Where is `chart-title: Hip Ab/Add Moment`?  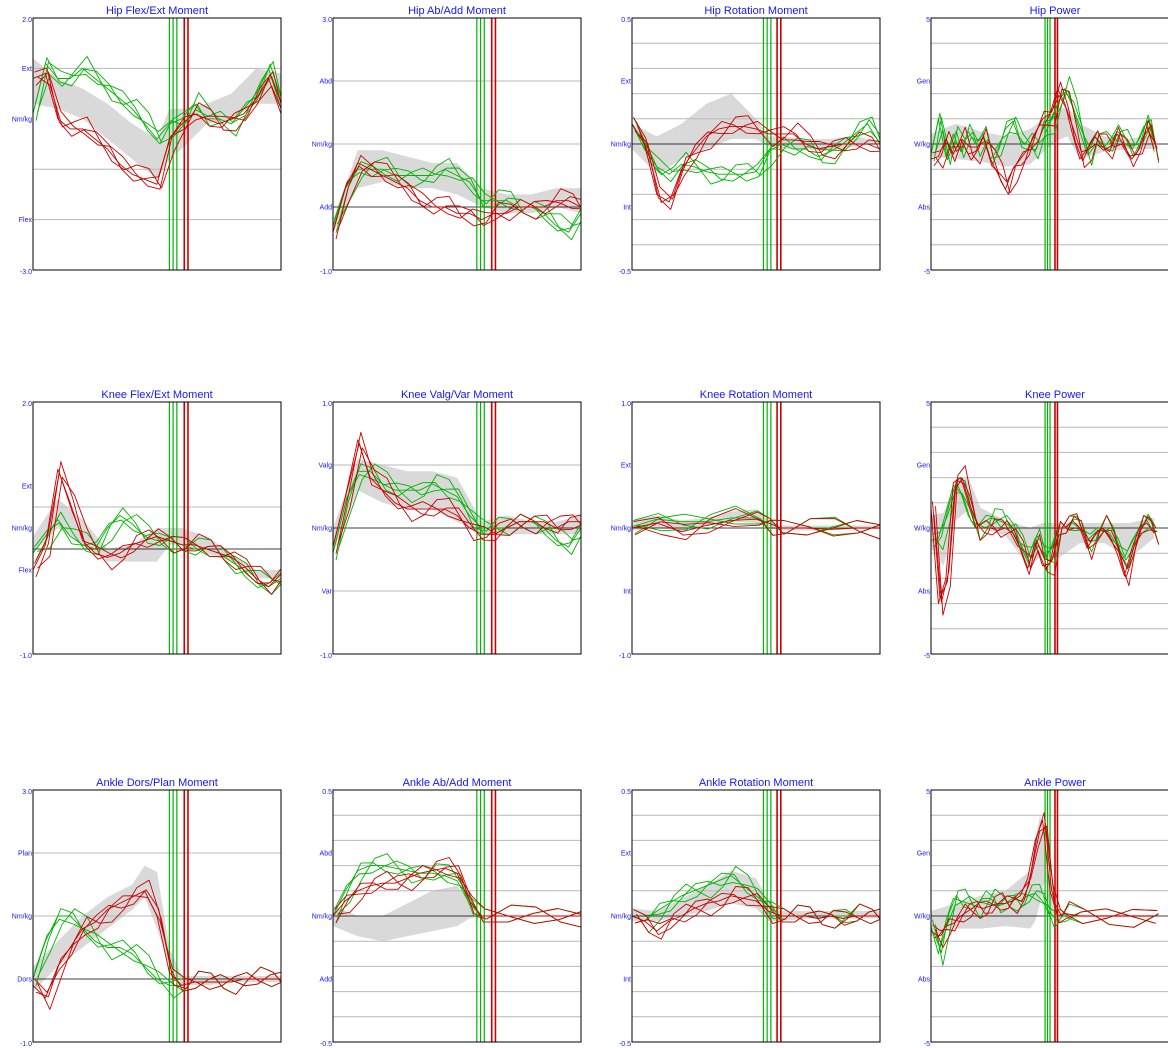
chart-title: Hip Ab/Add Moment is located at coordinates (457, 11).